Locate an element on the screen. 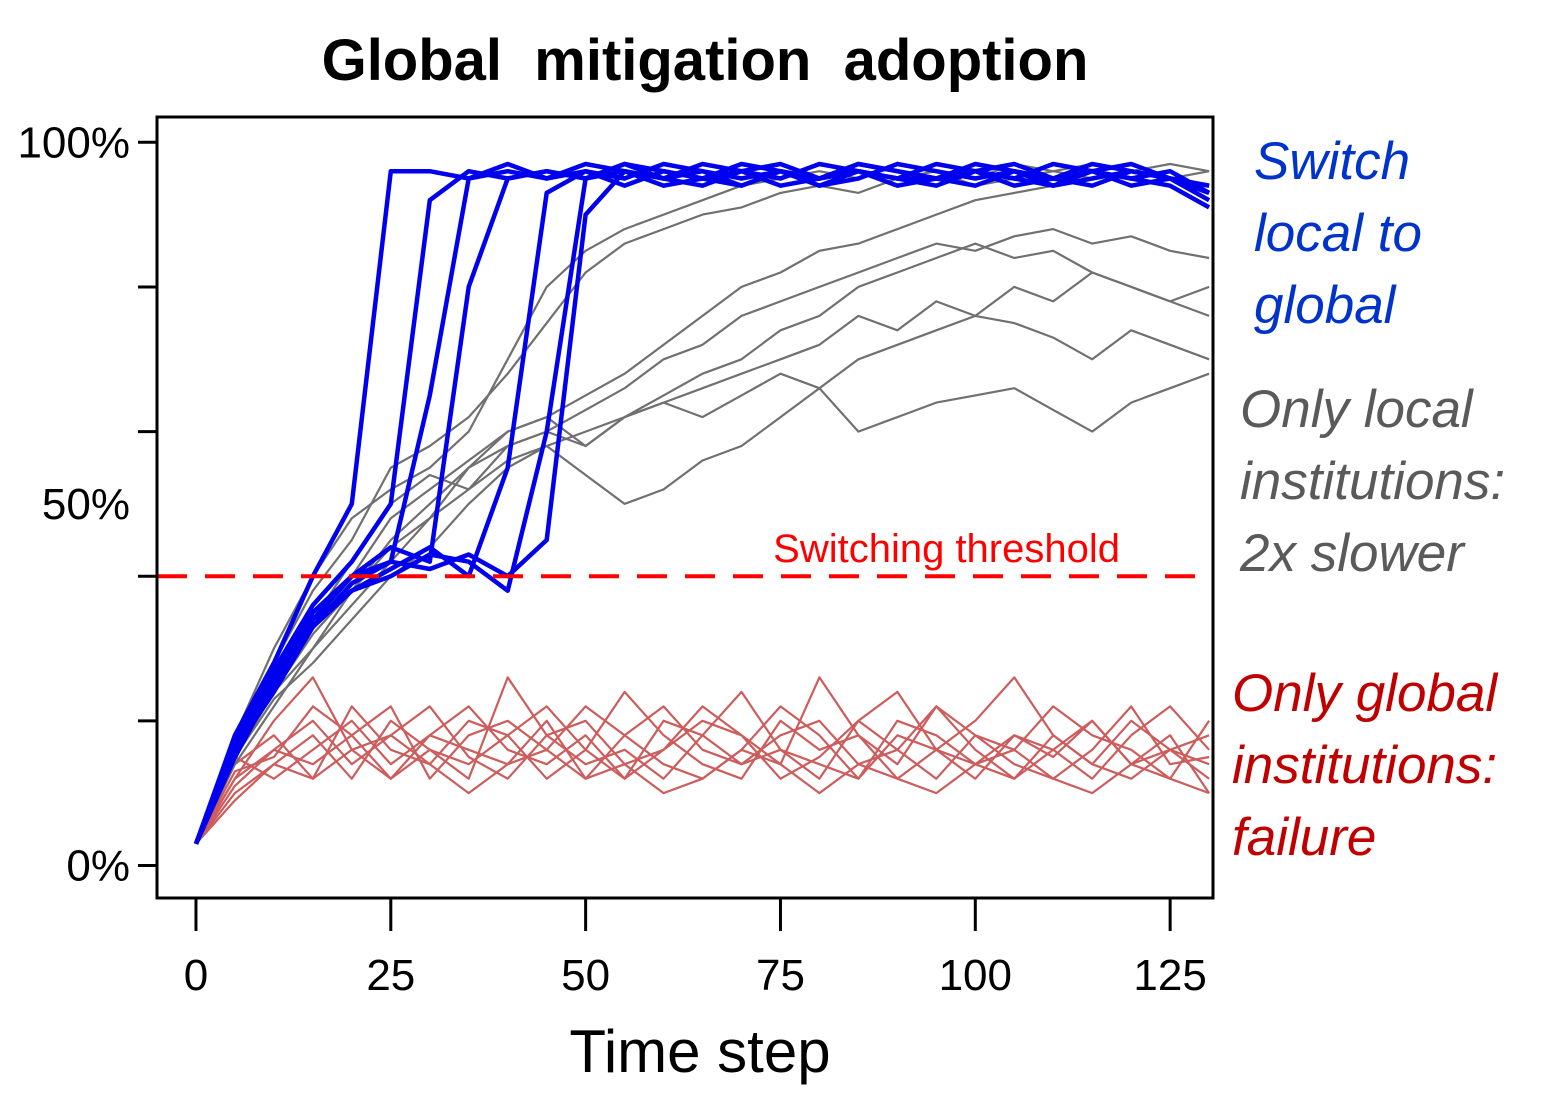 This screenshot has width=1558, height=1097. legend-switch-local-to-global: Switch local to global is located at coordinates (1338, 234).